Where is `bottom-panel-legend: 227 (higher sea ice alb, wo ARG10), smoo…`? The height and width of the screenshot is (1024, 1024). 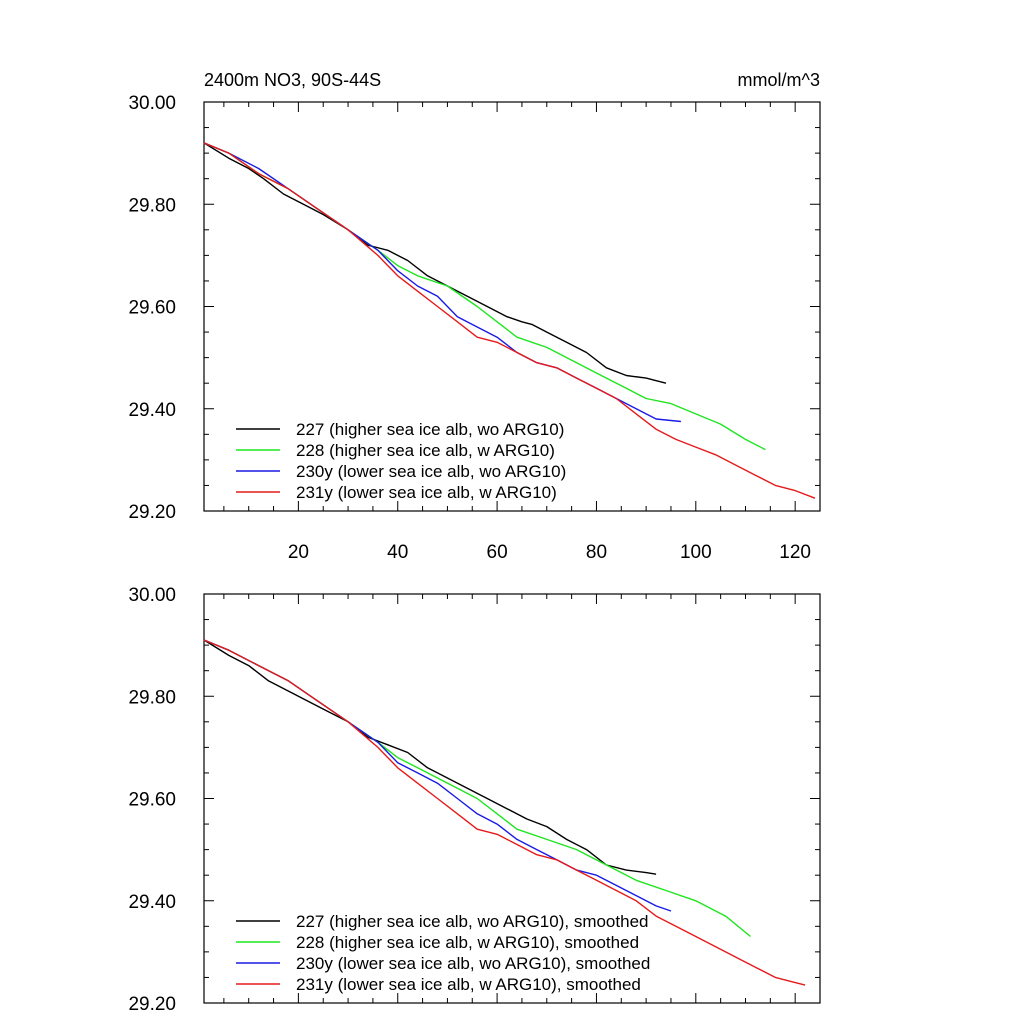
bottom-panel-legend: 227 (higher sea ice alb, wo ARG10), smoo… is located at coordinates (443, 953).